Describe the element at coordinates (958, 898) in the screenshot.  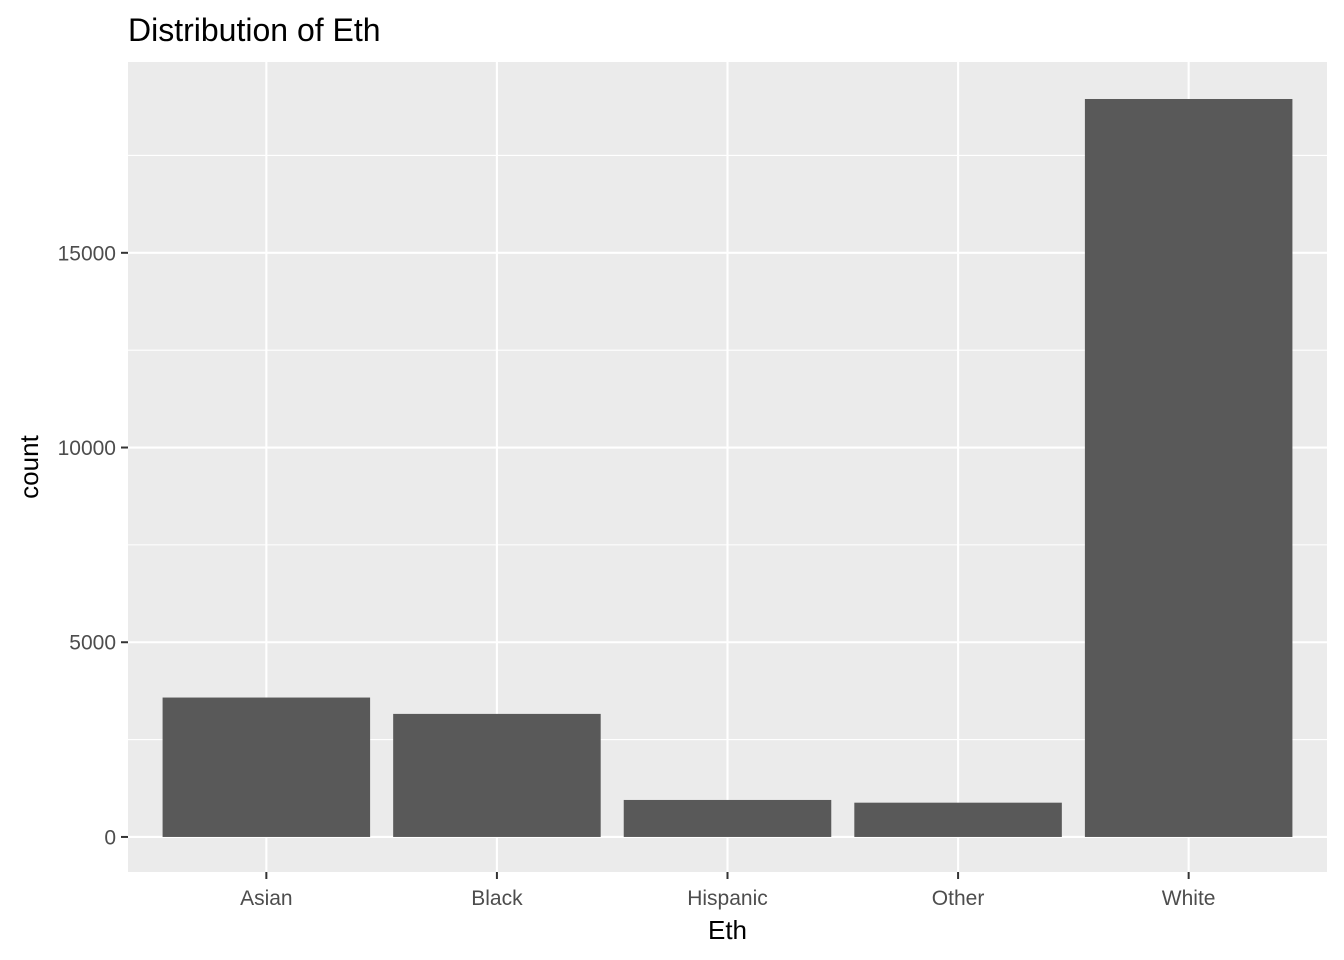
I see `x-tick-label: Other` at that location.